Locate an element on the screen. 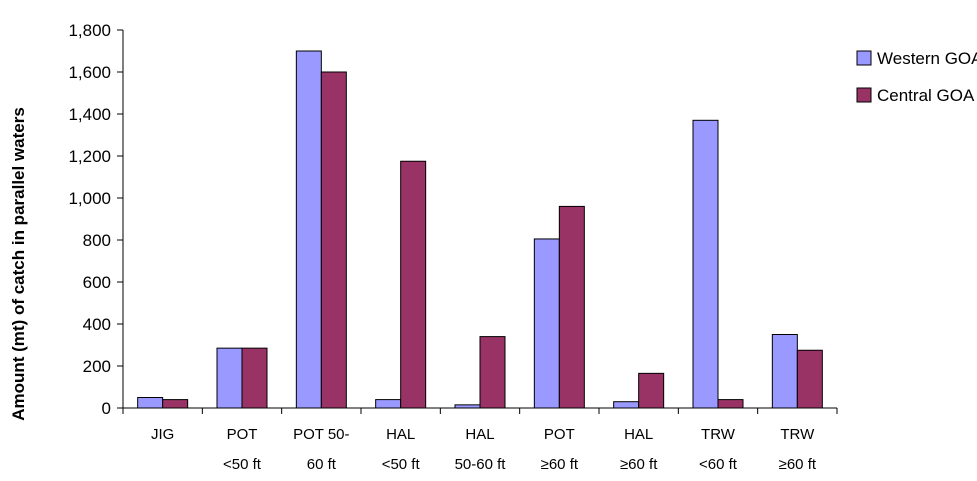 The height and width of the screenshot is (481, 977). x-category-label: HAL ≥60 ft is located at coordinates (639, 449).